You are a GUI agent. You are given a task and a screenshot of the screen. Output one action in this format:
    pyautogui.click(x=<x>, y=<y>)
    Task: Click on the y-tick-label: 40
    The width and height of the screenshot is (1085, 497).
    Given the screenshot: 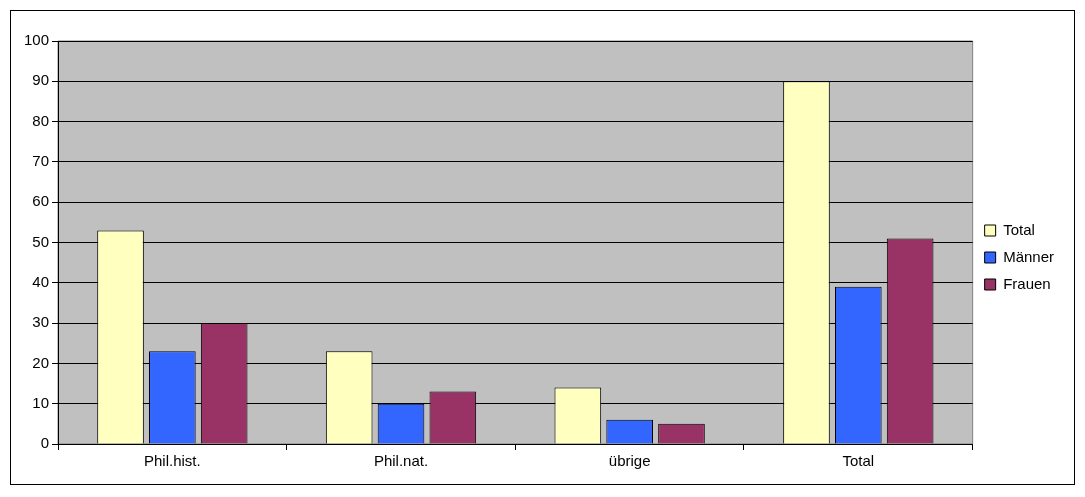 What is the action you would take?
    pyautogui.click(x=41, y=281)
    